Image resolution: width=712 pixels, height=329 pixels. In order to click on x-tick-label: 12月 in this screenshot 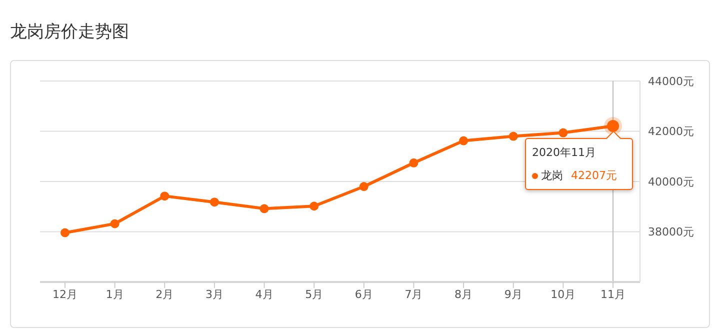, I will do `click(65, 294)`.